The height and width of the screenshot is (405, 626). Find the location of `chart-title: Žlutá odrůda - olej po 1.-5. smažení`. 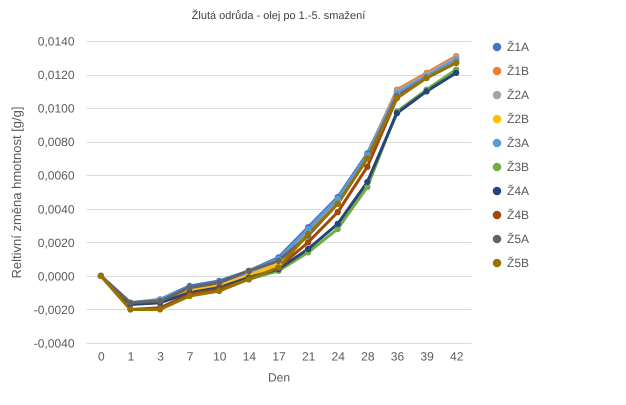

chart-title: Žlutá odrůda - olej po 1.-5. smažení is located at coordinates (279, 15).